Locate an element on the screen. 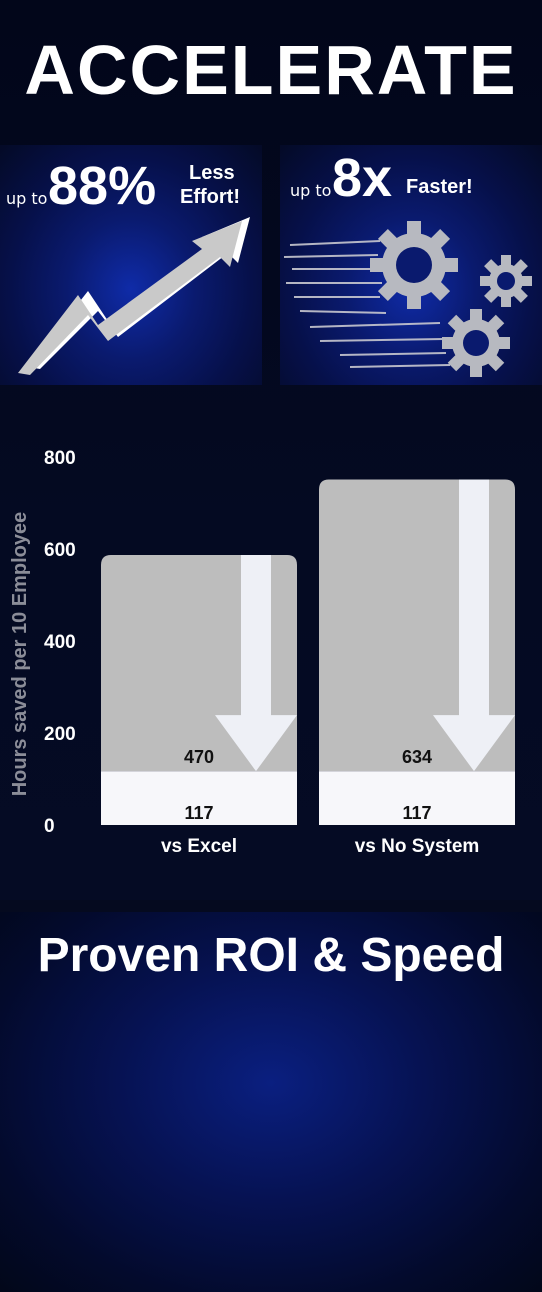 Image resolution: width=542 pixels, height=1292 pixels. rising-arrow-icon is located at coordinates (134, 296).